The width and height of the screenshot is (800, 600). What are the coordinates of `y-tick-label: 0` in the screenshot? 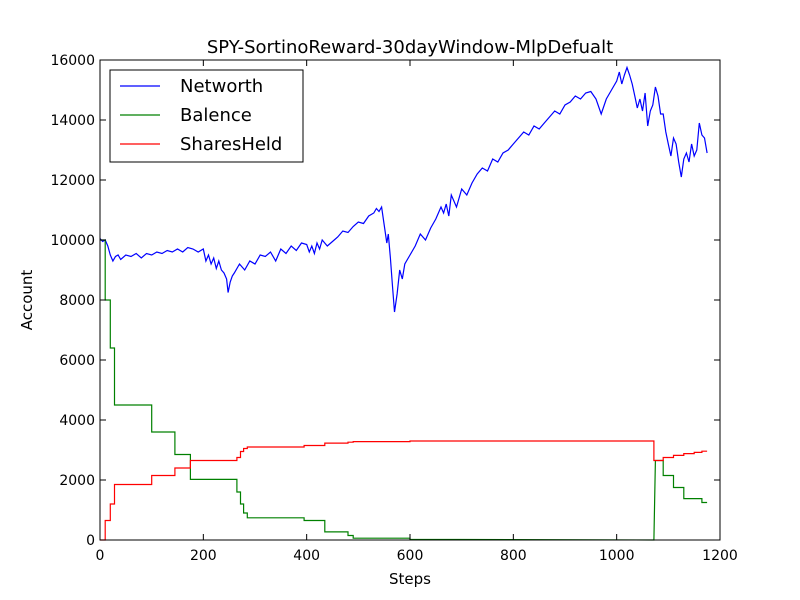 It's located at (90, 541).